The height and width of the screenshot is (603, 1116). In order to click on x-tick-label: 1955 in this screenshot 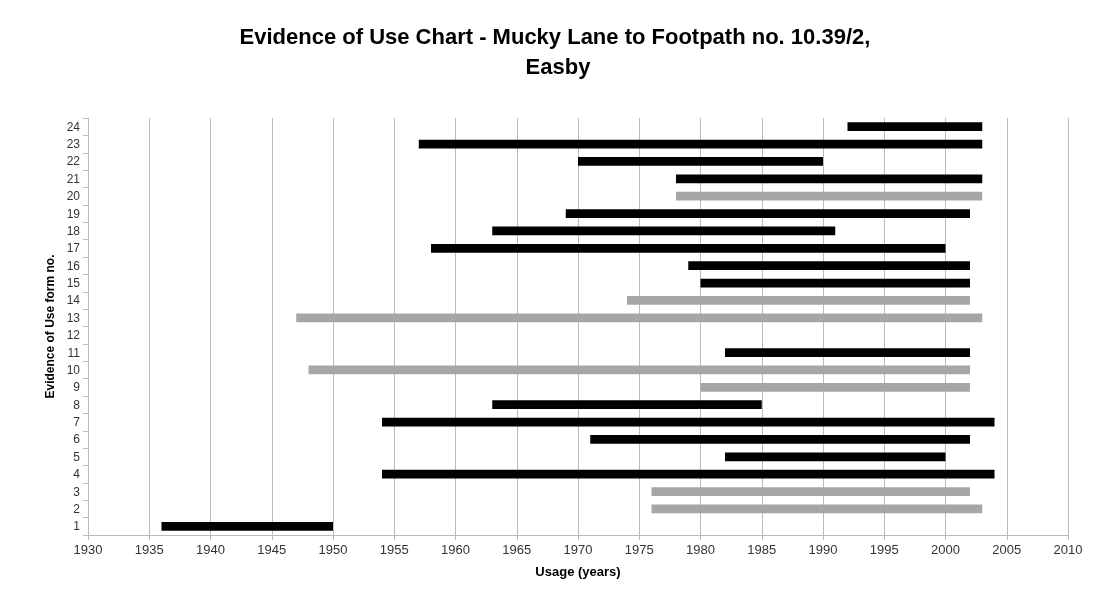, I will do `click(394, 549)`.